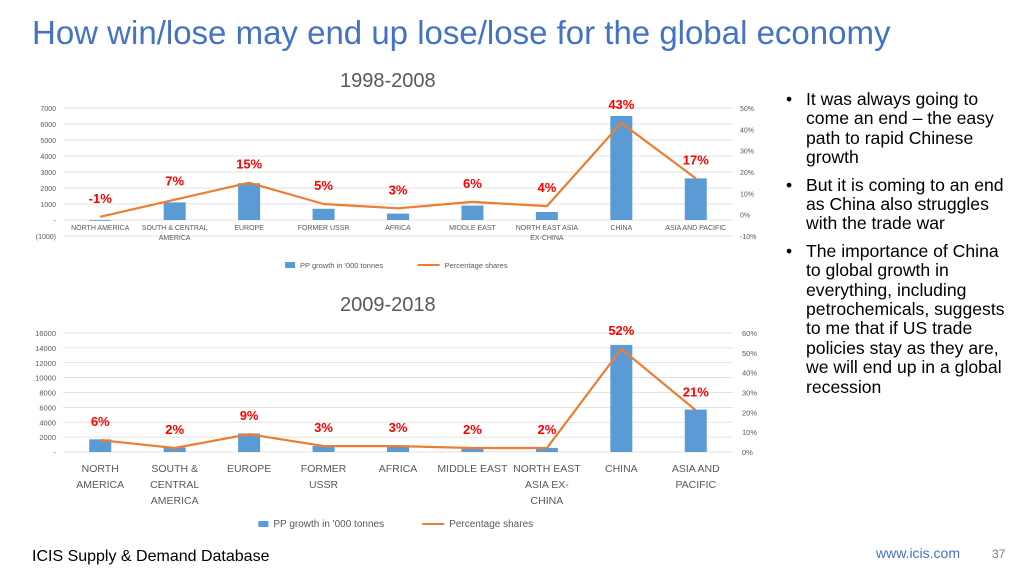  I want to click on x-tick-label: FORMER USSR, so click(324, 228).